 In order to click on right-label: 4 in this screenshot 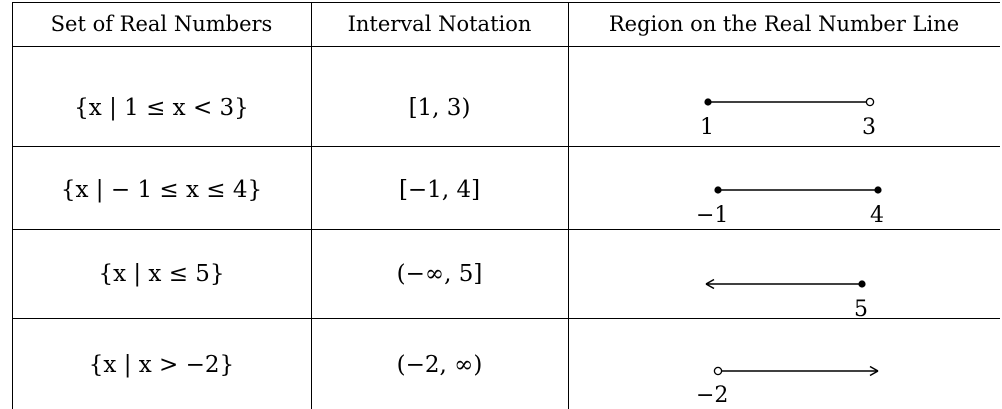, I will do `click(877, 215)`.